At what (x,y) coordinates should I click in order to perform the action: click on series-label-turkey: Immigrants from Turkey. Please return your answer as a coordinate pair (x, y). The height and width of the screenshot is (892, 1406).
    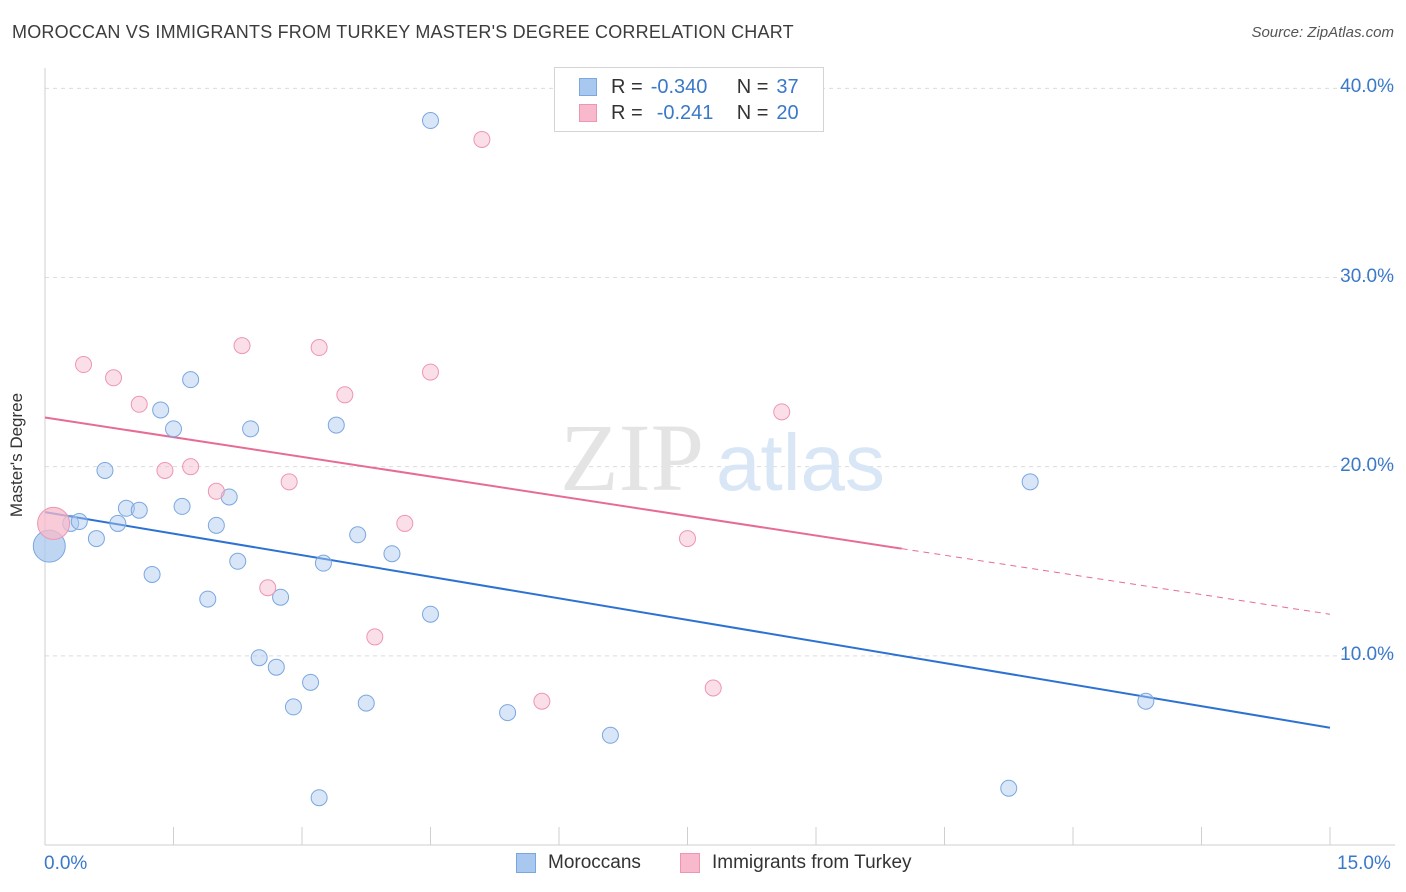
    Looking at the image, I should click on (812, 862).